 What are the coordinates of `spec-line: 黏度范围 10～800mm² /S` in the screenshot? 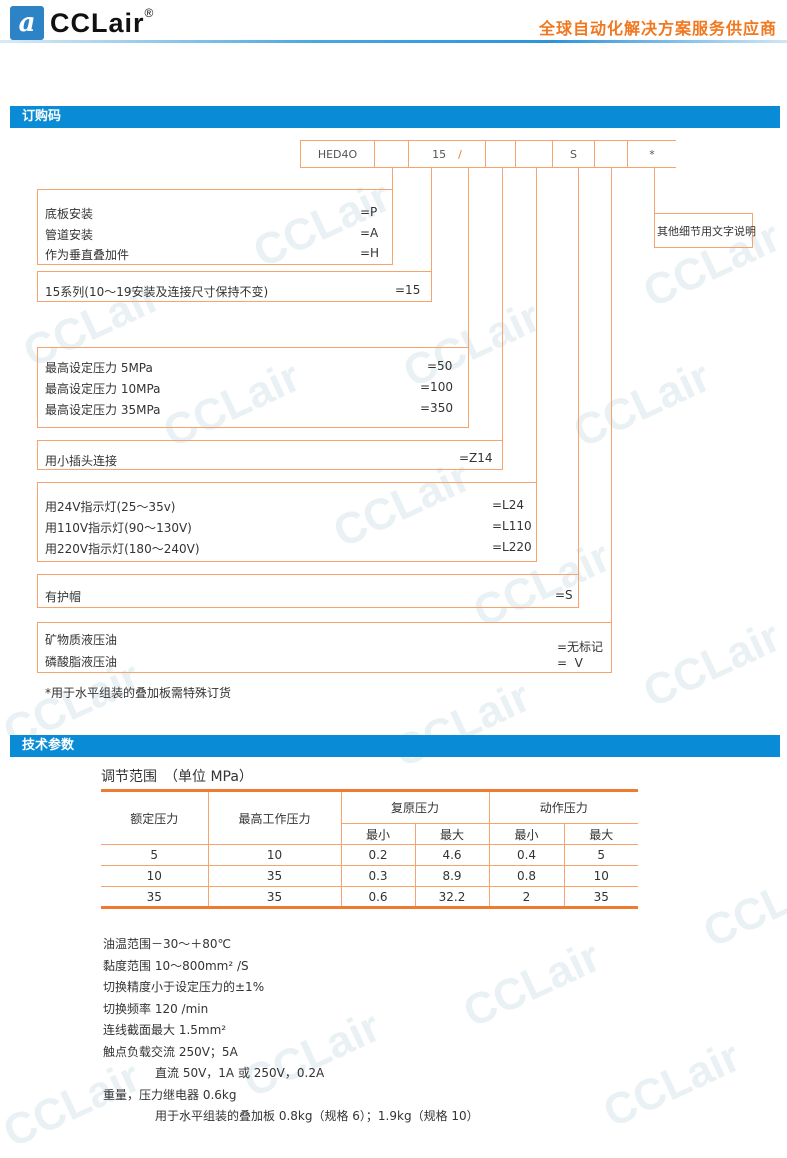 It's located at (176, 966).